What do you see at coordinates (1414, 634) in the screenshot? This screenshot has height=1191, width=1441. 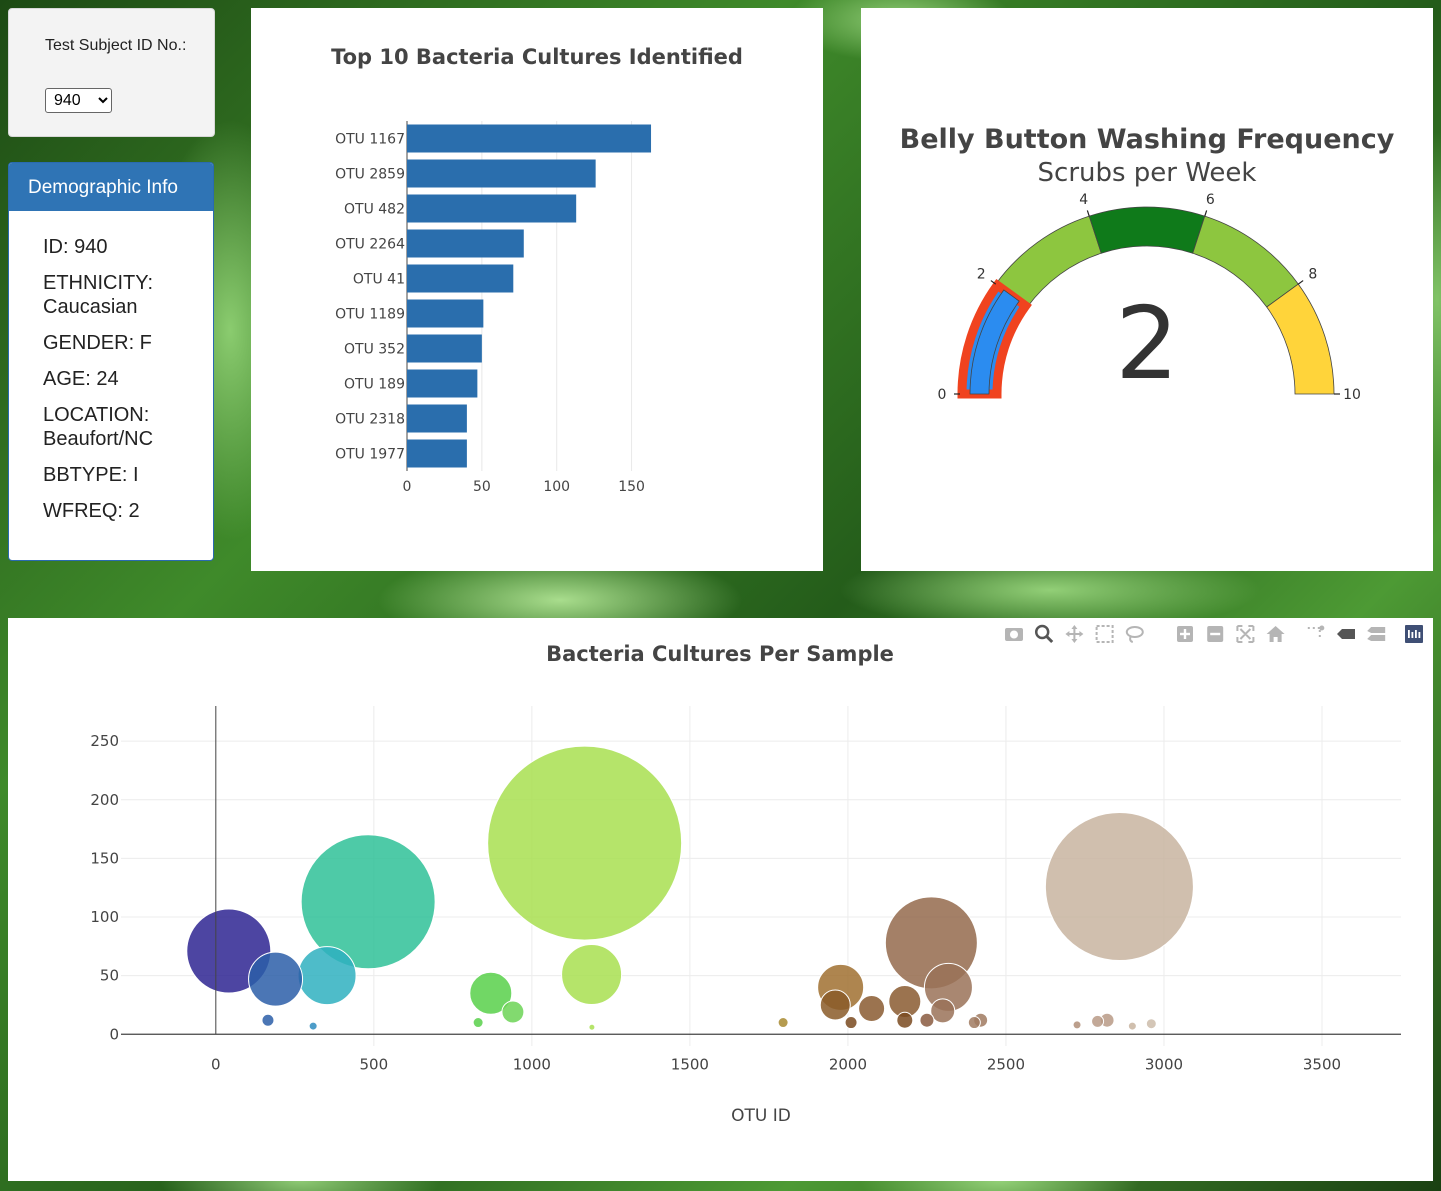 I see `plotly-logo-icon` at bounding box center [1414, 634].